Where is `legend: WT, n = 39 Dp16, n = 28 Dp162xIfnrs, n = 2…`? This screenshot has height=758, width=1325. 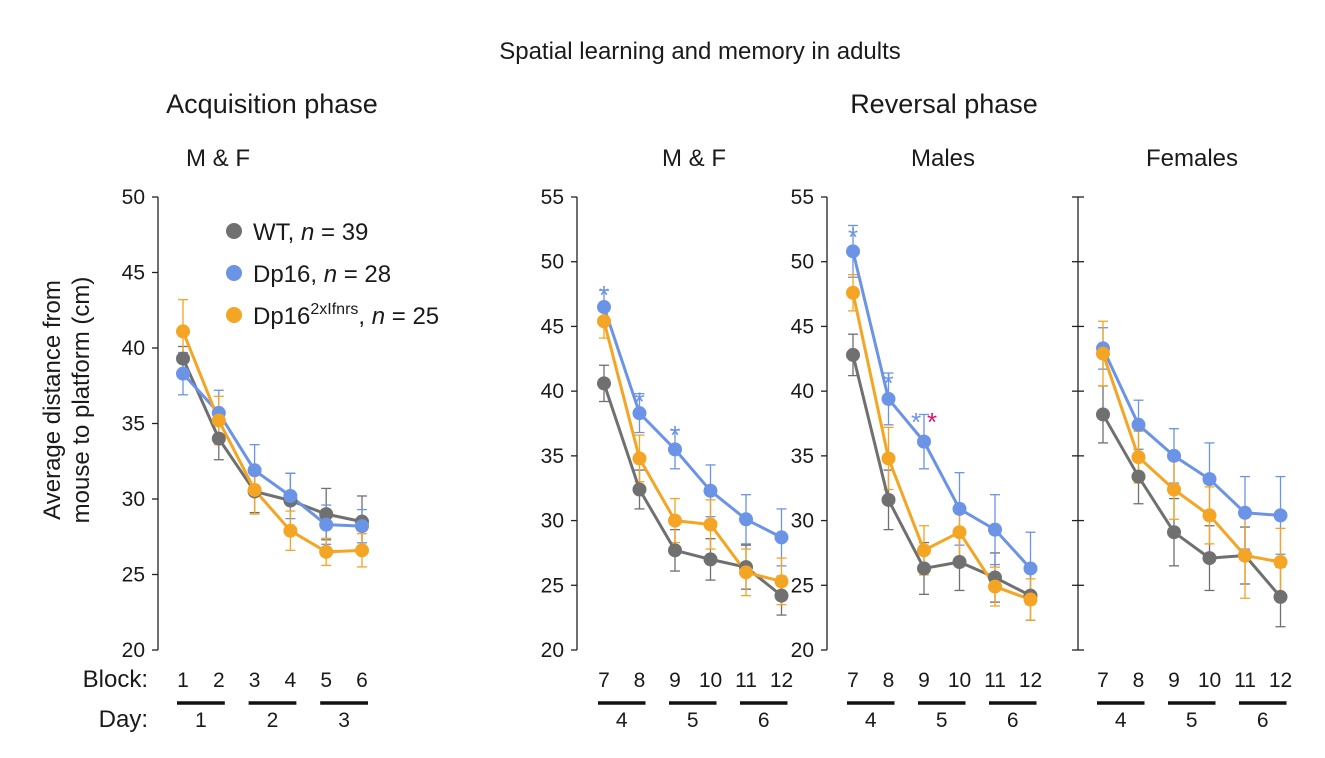
legend: WT, n = 39 Dp16, n = 28 Dp162xIfnrs, n = 2… is located at coordinates (332, 274).